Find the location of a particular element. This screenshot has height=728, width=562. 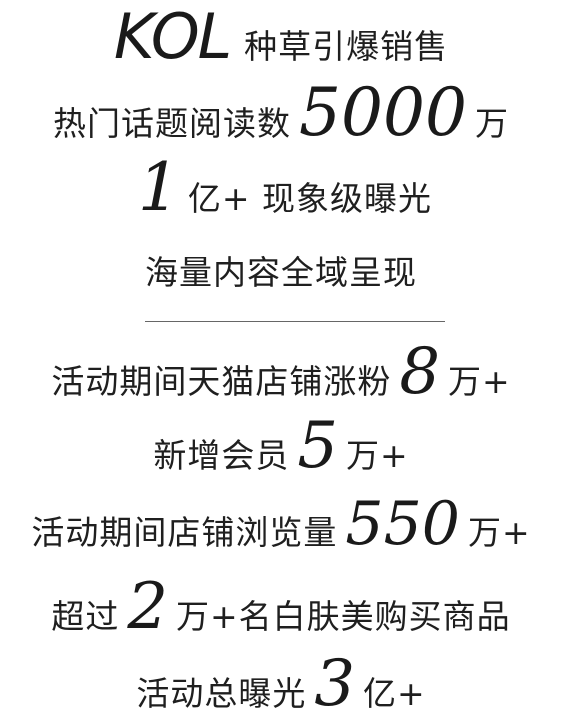

line-new-members: 新增会员 5 万+ is located at coordinates (281, 446).